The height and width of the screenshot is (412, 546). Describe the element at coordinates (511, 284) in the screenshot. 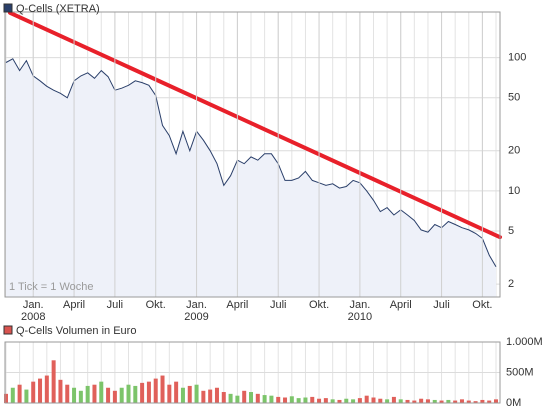

I see `y-tick-label: 2` at that location.